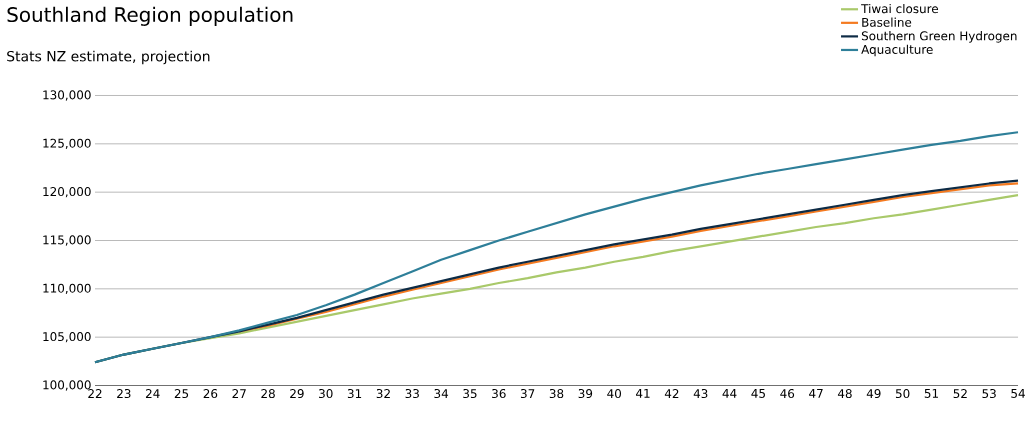  I want to click on x-tick-label: 28, so click(268, 394).